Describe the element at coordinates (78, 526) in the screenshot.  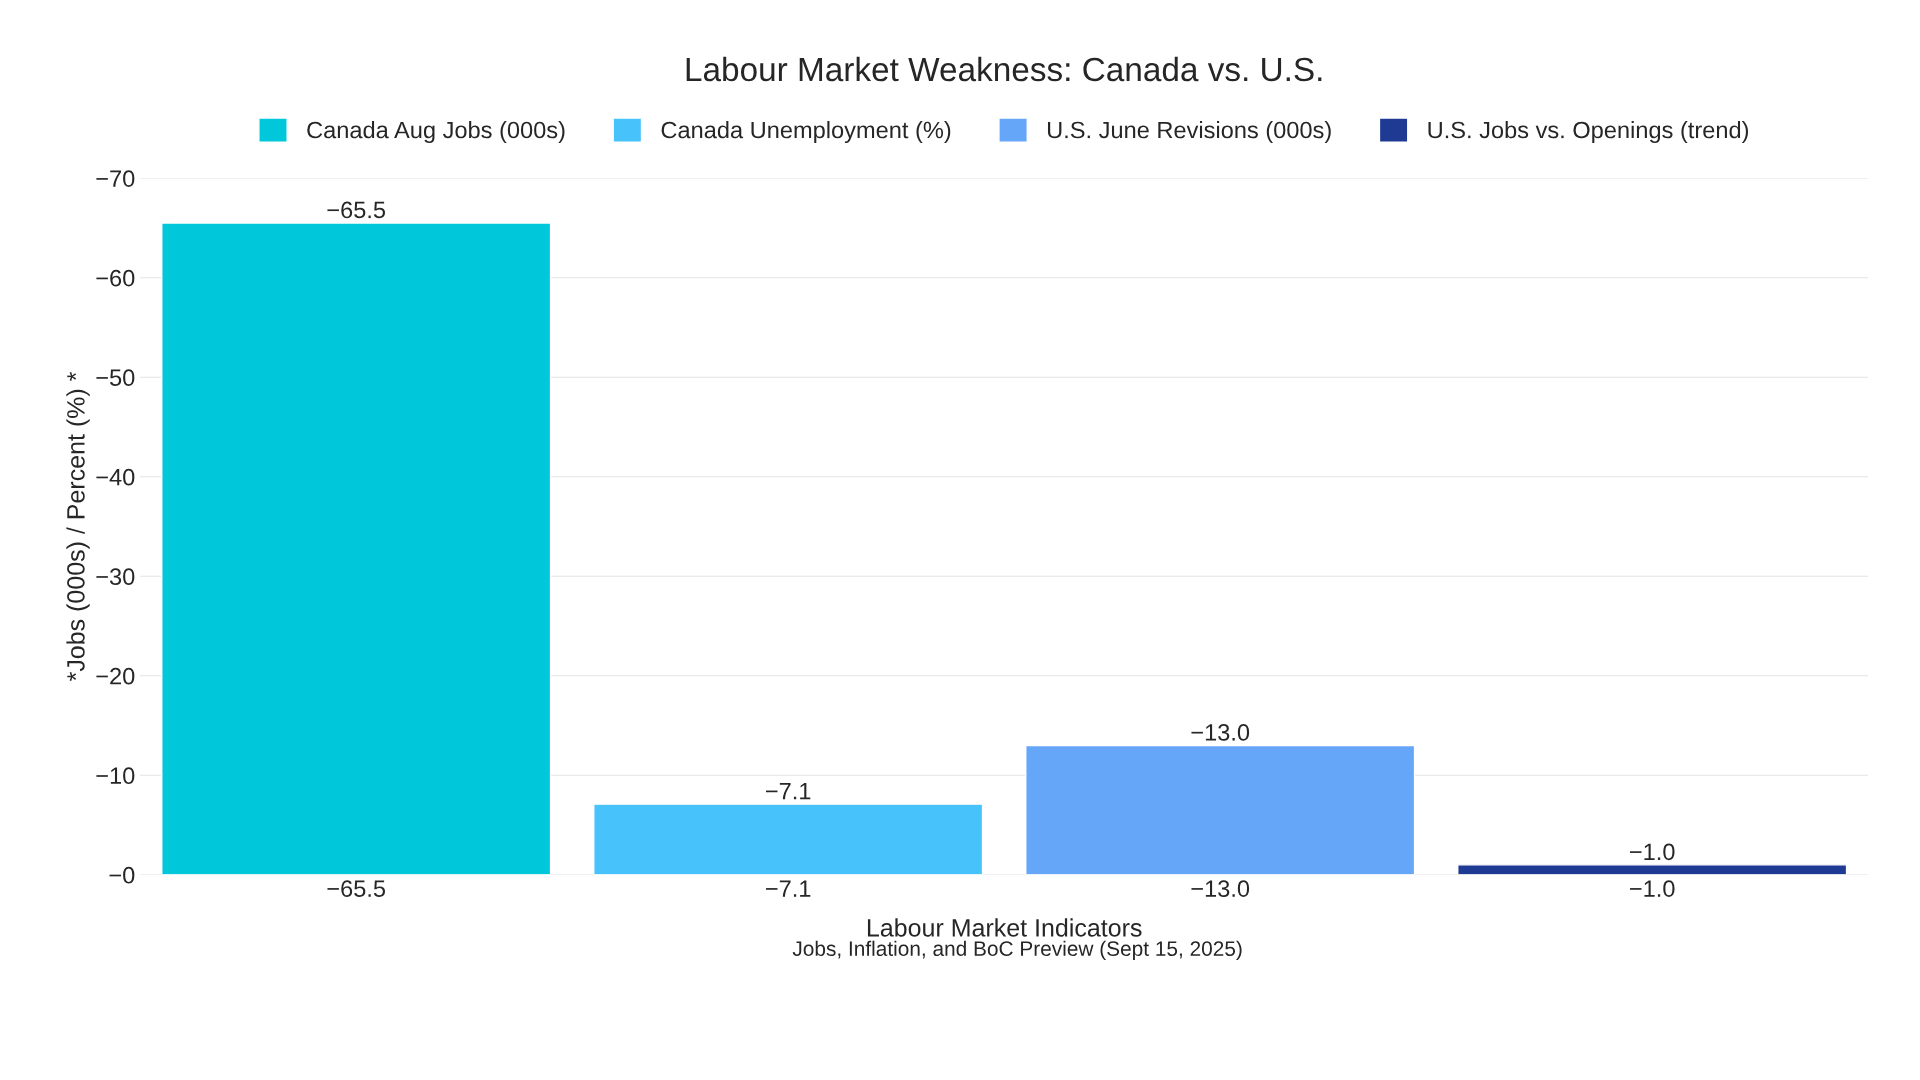
I see `y-axis-title: *Jobs (000s) / Percent (%) *` at that location.